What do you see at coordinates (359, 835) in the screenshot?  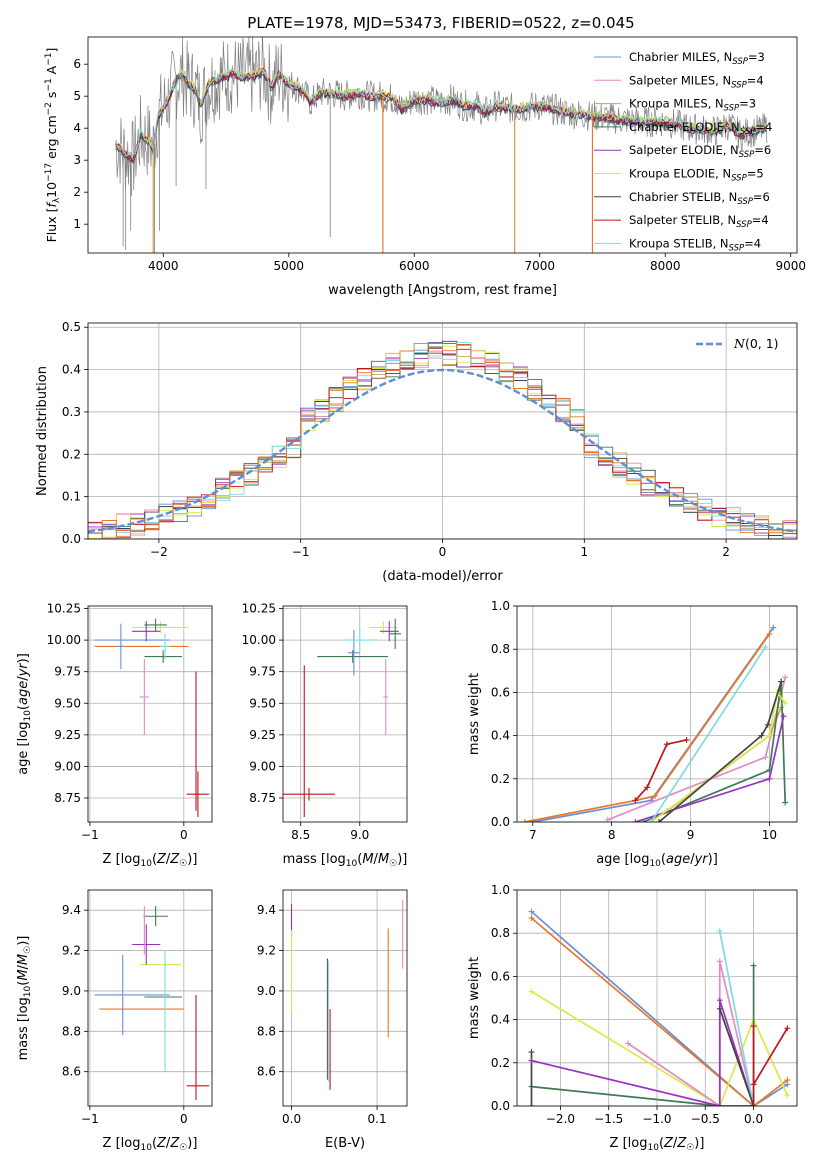 I see `x-tick-label: 9.0` at bounding box center [359, 835].